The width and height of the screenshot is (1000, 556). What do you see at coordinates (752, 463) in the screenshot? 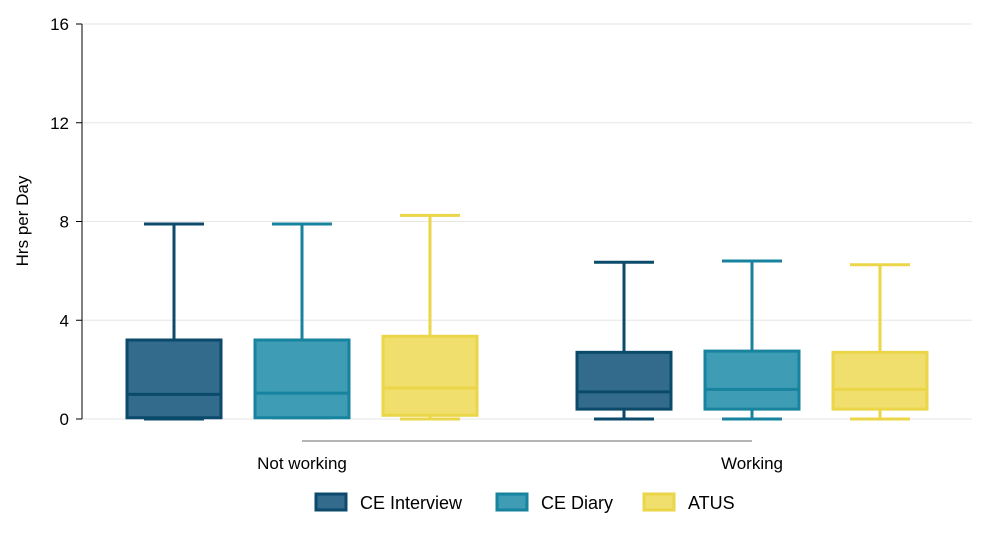
I see `category-label: Working` at bounding box center [752, 463].